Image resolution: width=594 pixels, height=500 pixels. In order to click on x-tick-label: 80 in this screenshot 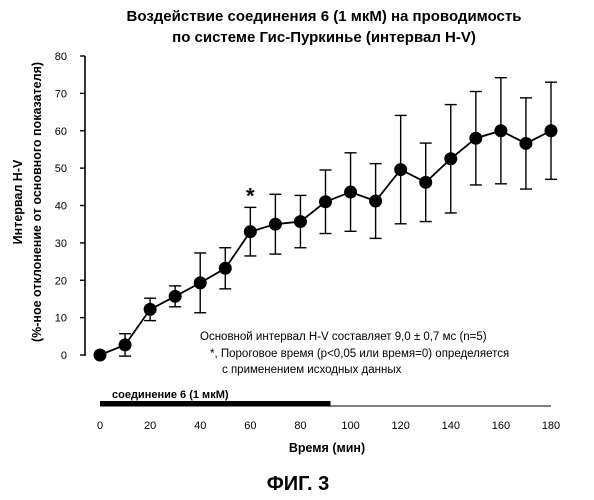, I will do `click(300, 426)`.